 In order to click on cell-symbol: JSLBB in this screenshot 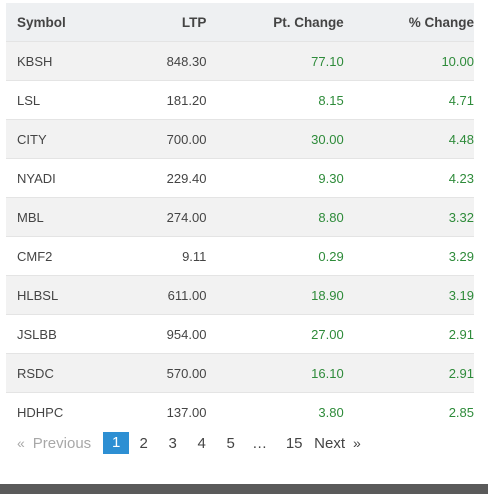, I will do `click(66, 334)`.